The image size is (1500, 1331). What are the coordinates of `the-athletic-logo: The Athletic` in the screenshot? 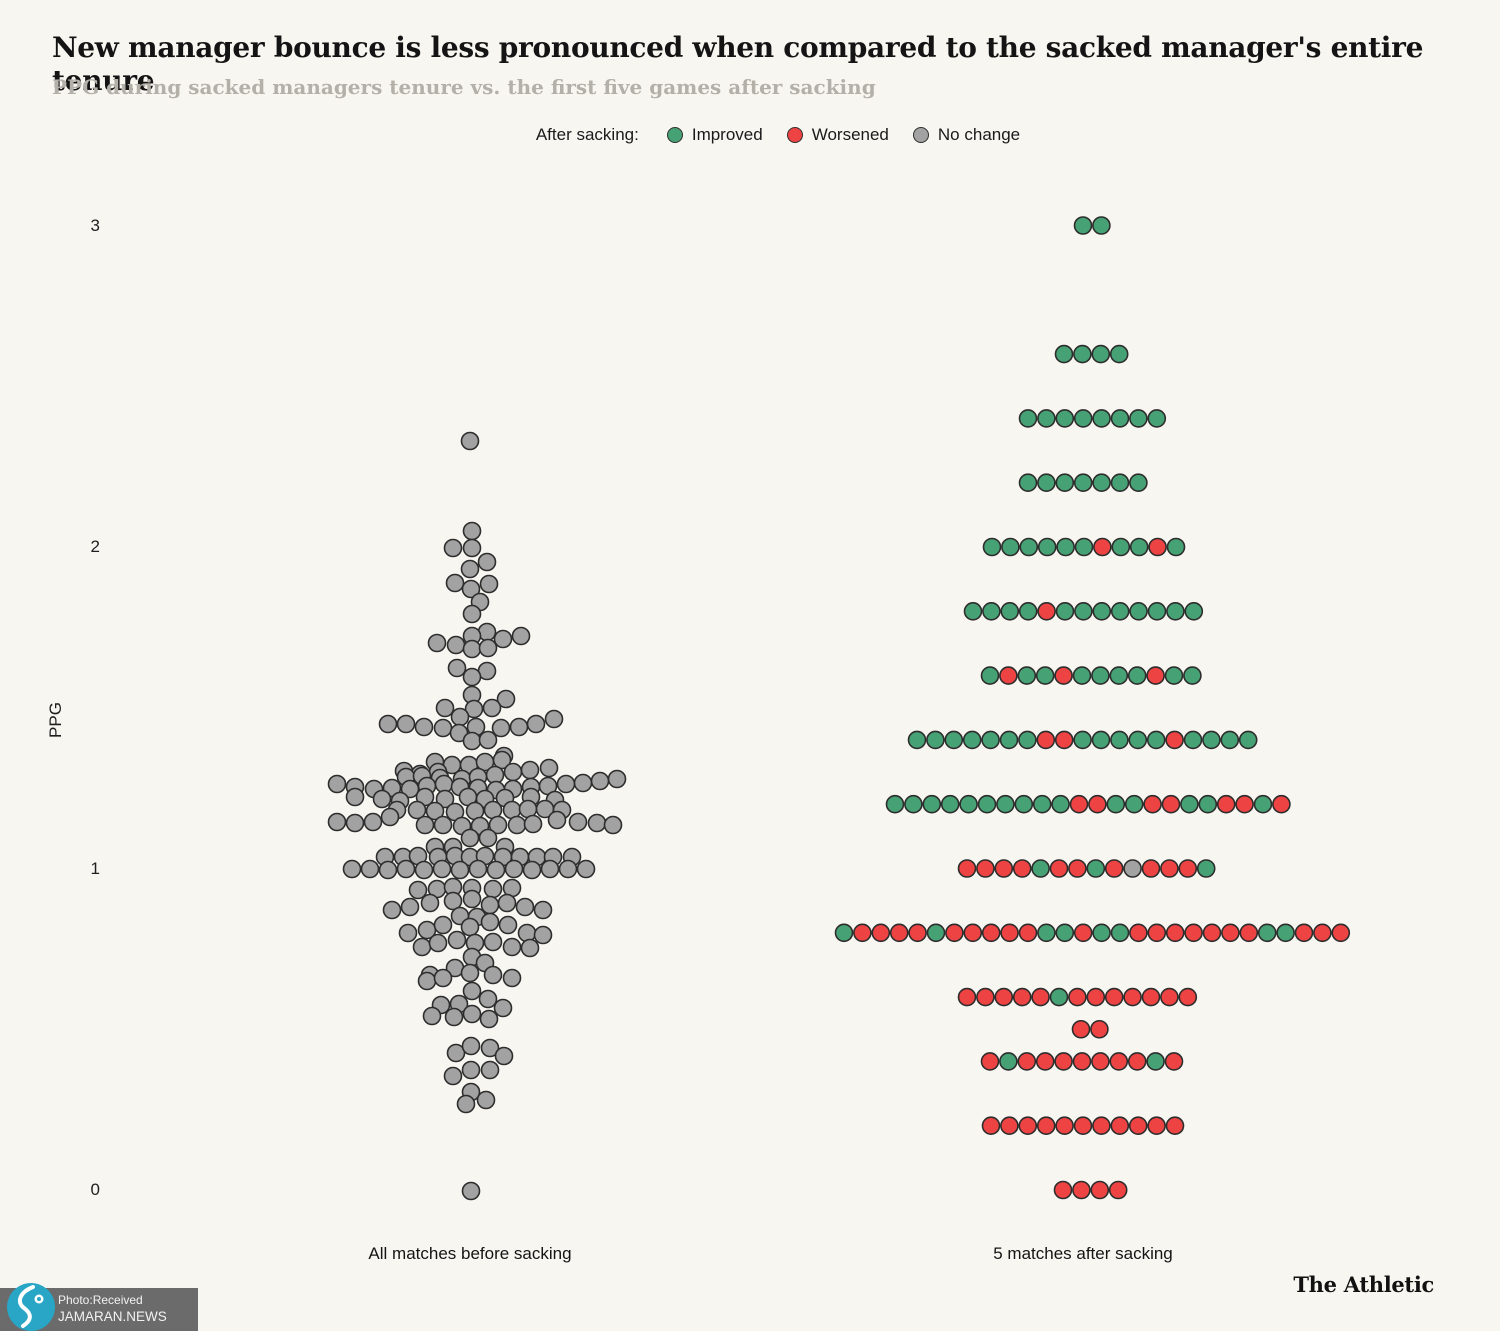 It's located at (1363, 1284).